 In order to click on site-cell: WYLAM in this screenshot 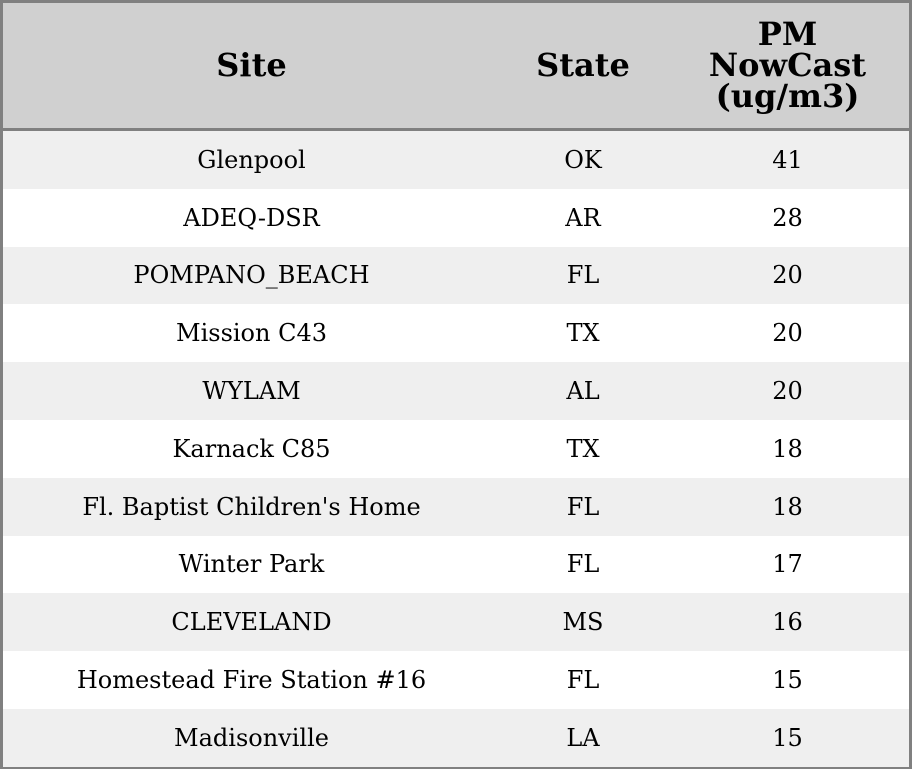, I will do `click(251, 391)`.